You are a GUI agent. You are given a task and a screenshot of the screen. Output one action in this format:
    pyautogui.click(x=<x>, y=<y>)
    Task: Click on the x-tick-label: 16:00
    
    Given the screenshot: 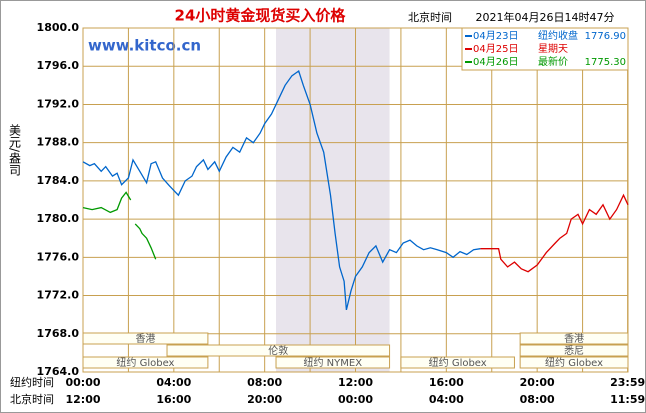 What is the action you would take?
    pyautogui.click(x=446, y=382)
    